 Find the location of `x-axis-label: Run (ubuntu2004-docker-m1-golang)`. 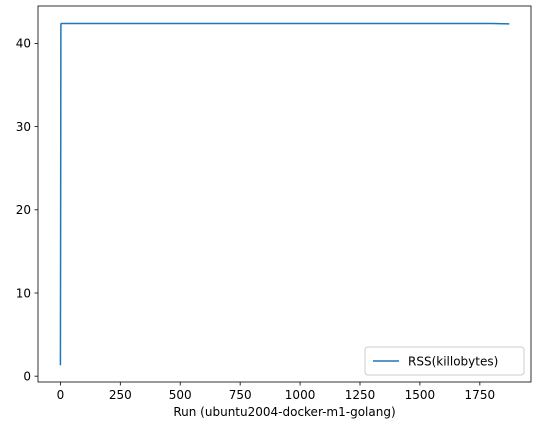

x-axis-label: Run (ubuntu2004-docker-m1-golang) is located at coordinates (284, 412).